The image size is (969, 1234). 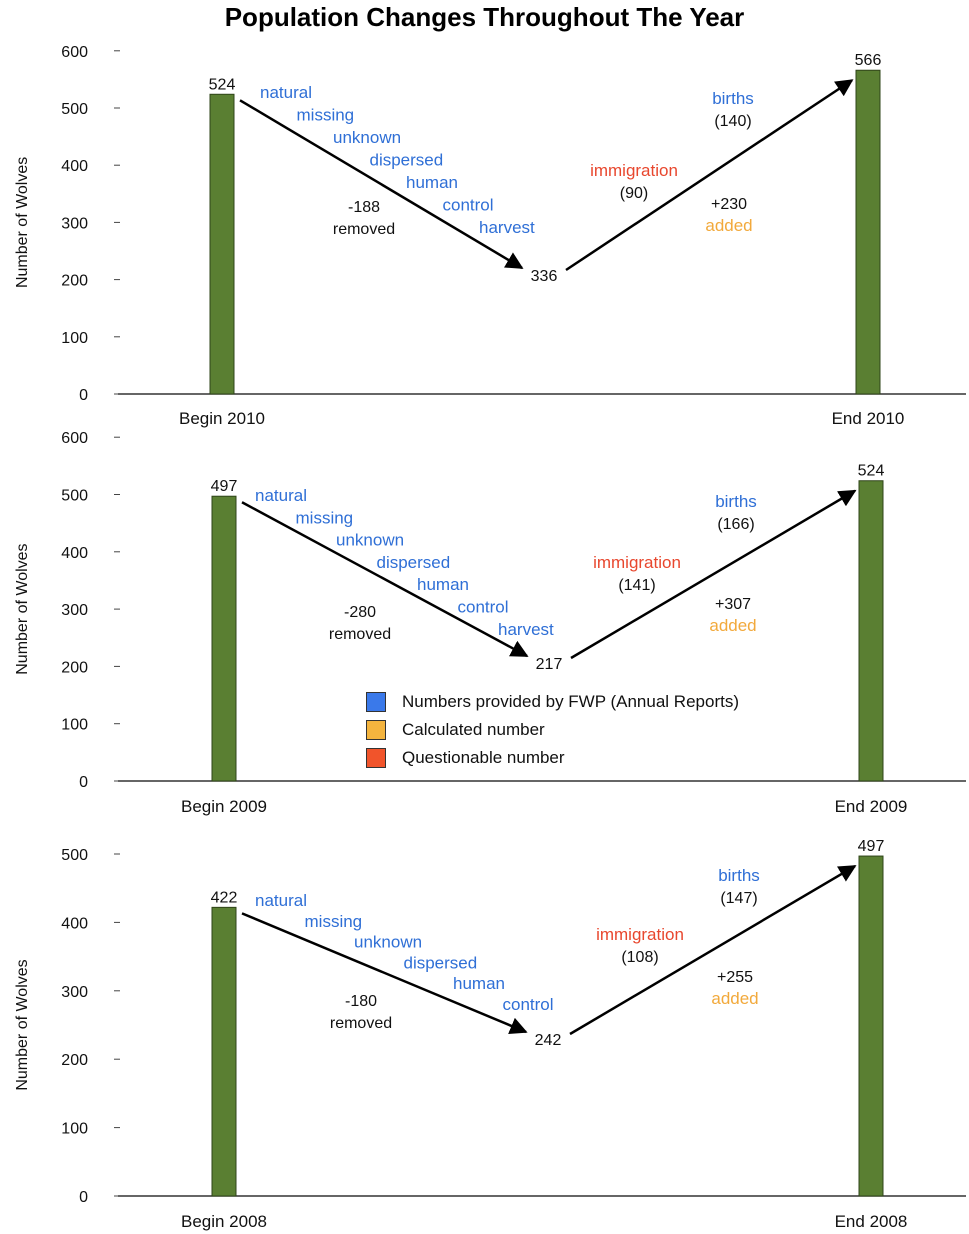 What do you see at coordinates (549, 664) in the screenshot?
I see `mid-value-label: 217` at bounding box center [549, 664].